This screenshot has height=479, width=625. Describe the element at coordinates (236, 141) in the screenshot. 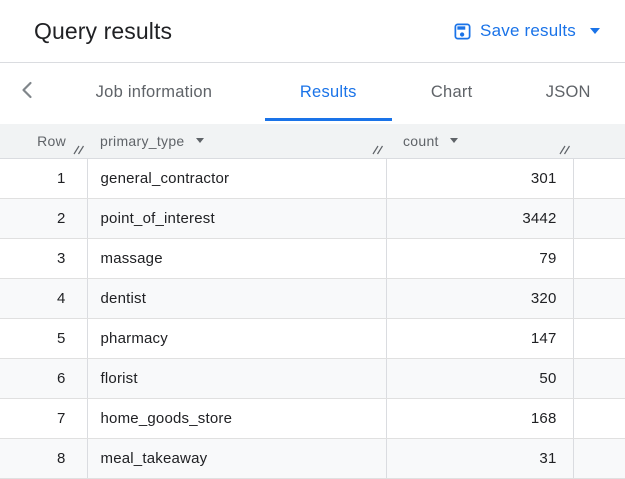

I see `column-header-primary-type: primary_type` at that location.